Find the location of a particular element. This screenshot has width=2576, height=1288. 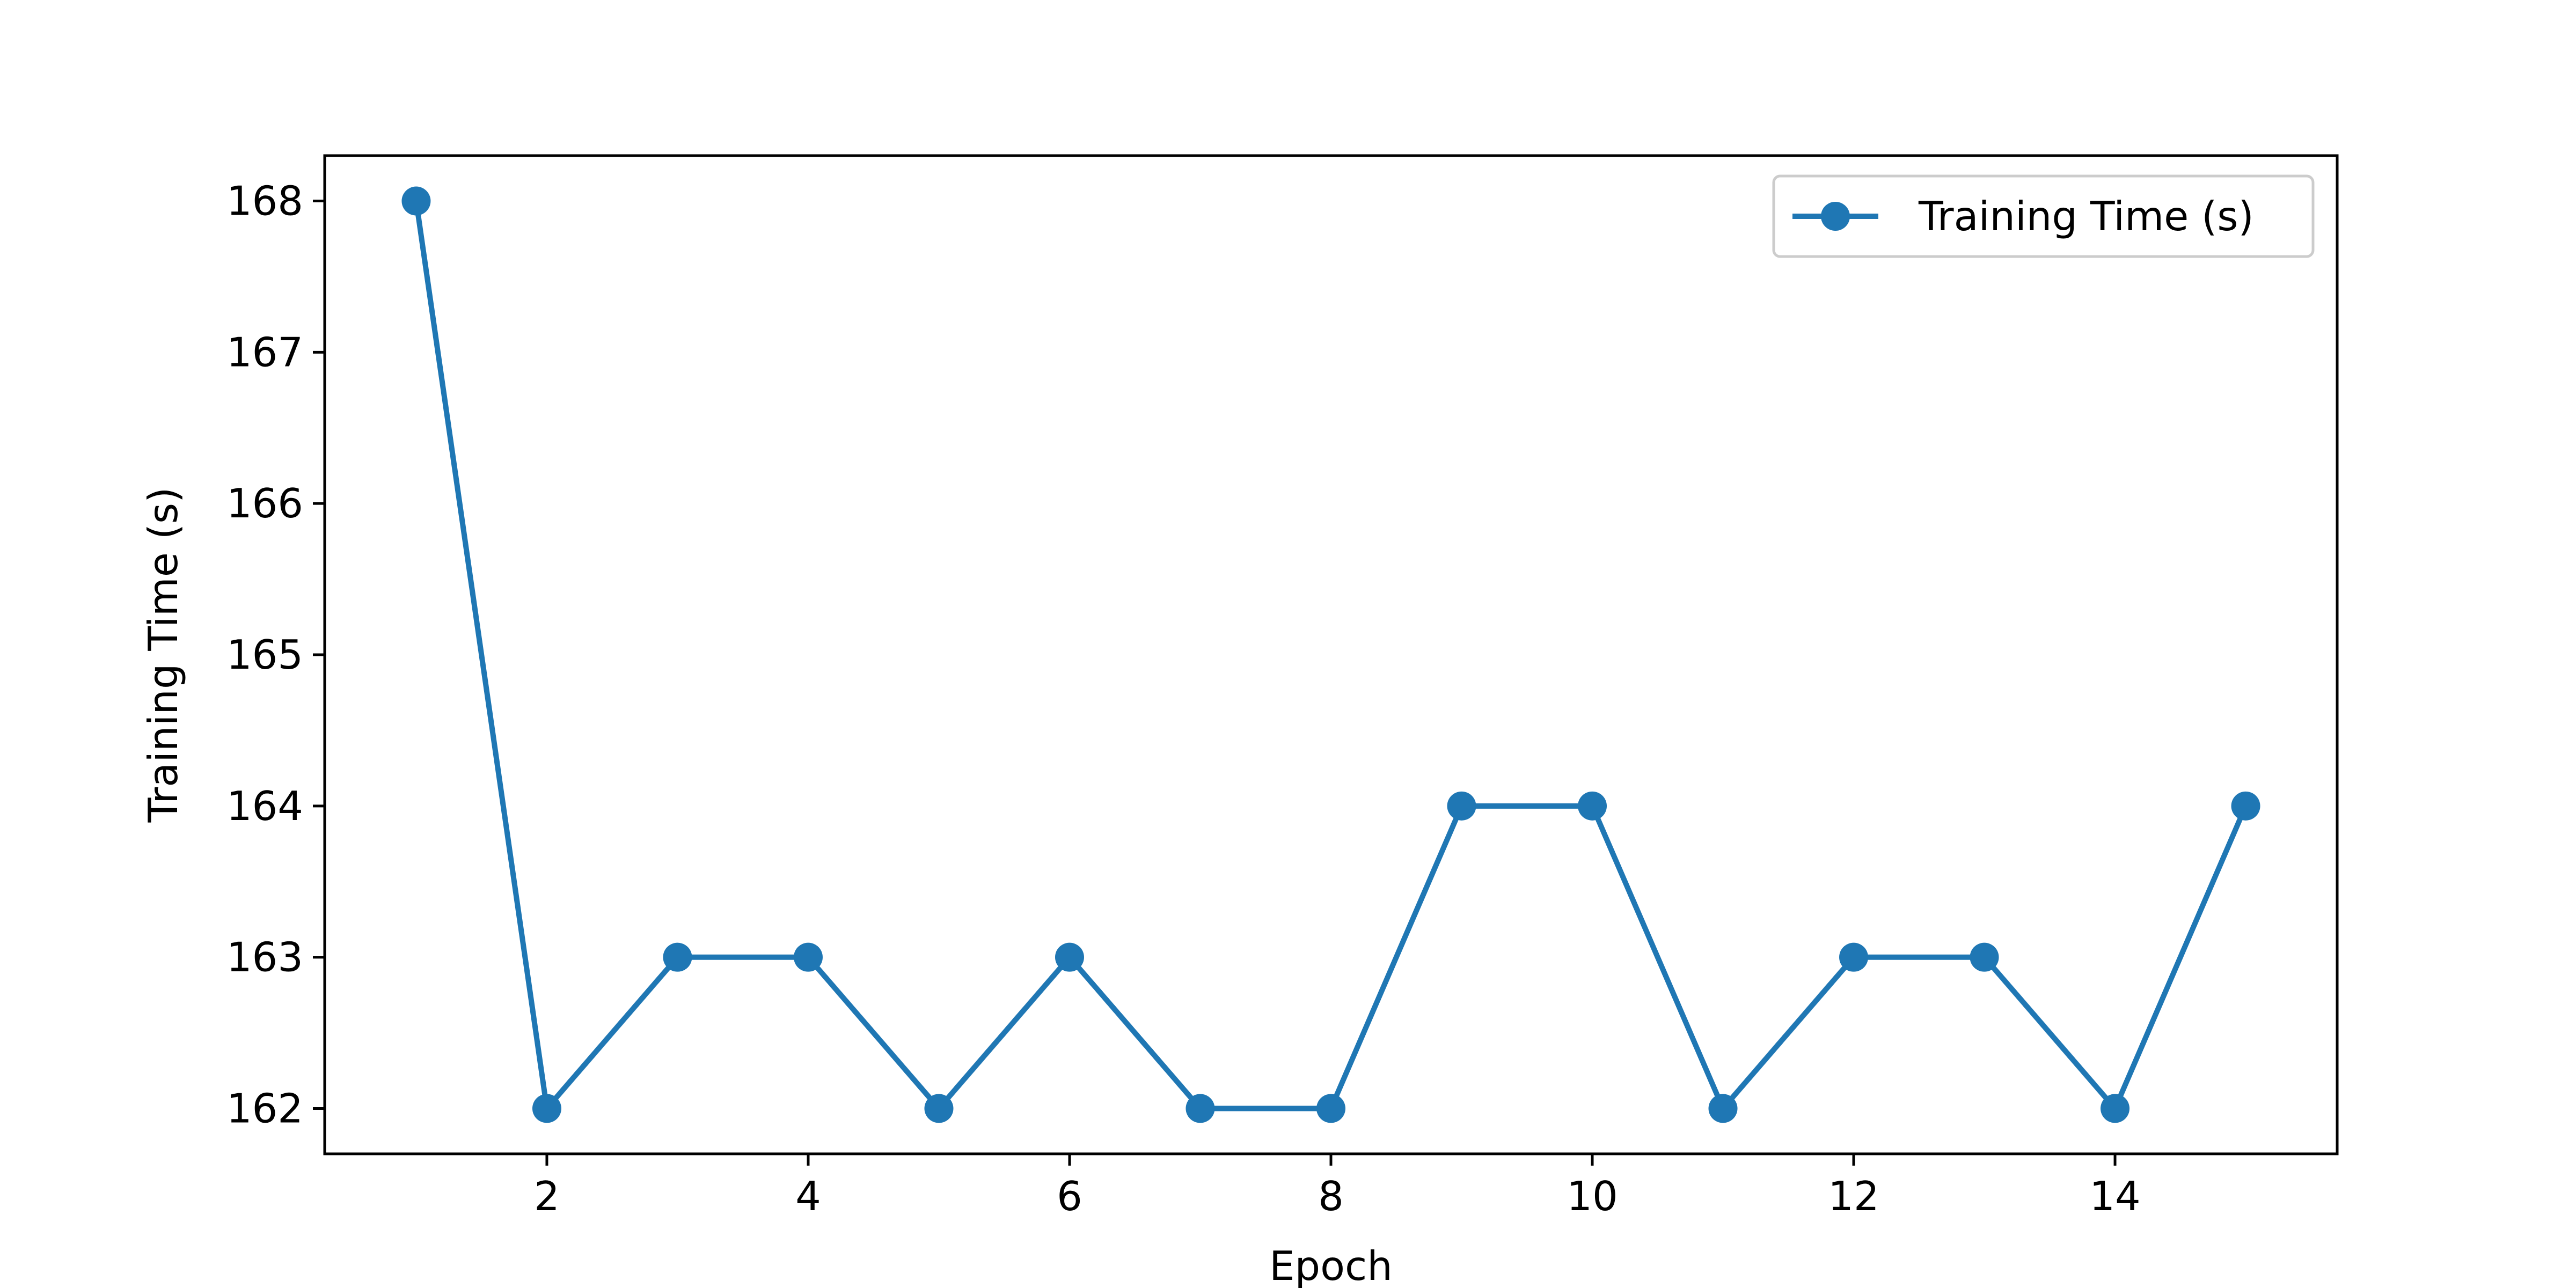

x-axis-label: Epoch is located at coordinates (1331, 1265).